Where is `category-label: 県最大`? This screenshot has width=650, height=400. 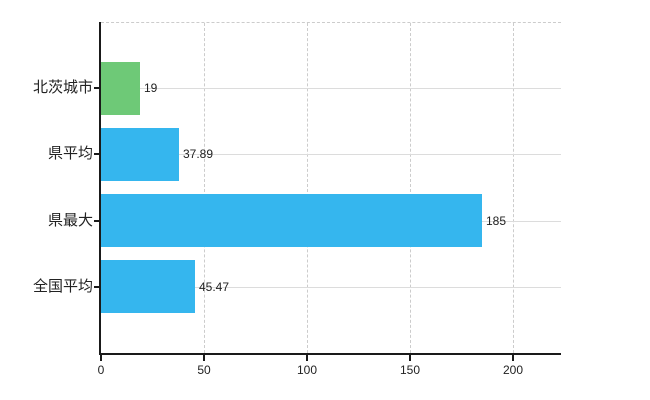 category-label: 県最大 is located at coordinates (70, 220).